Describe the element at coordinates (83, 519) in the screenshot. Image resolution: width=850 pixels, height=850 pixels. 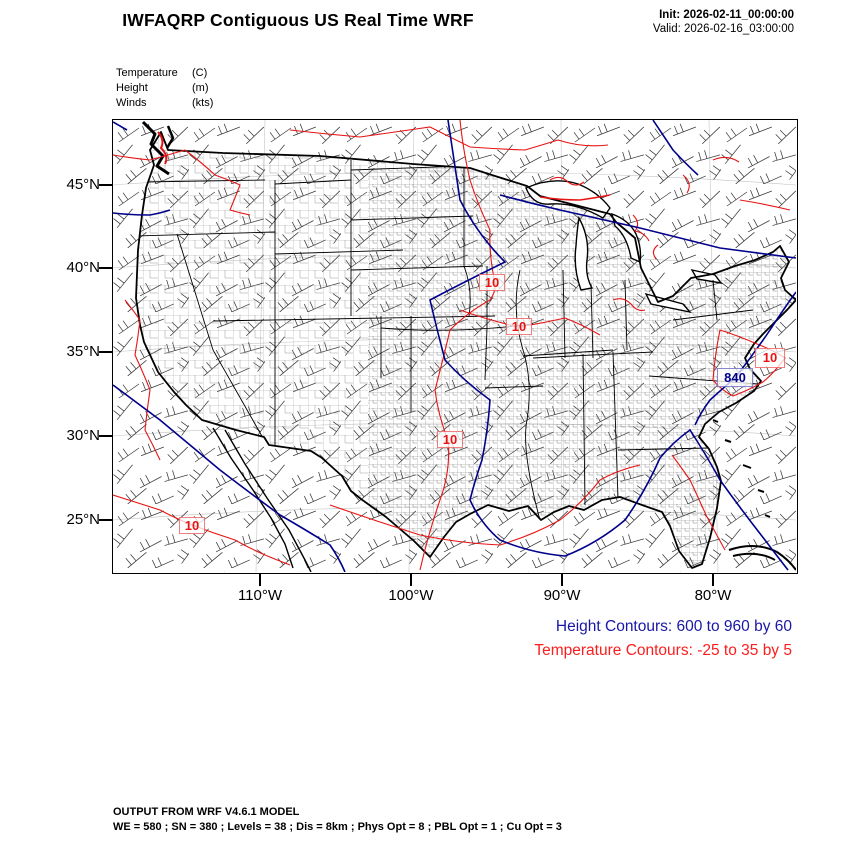
I see `lat-label-25n: 25°N` at that location.